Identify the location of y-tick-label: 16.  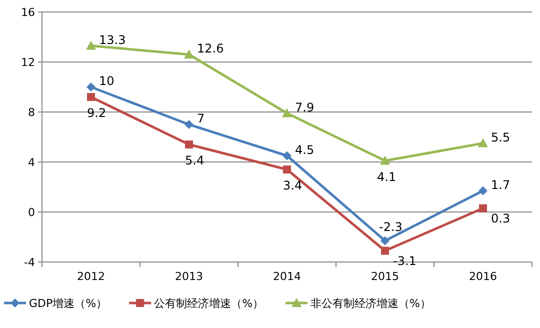
(28, 12).